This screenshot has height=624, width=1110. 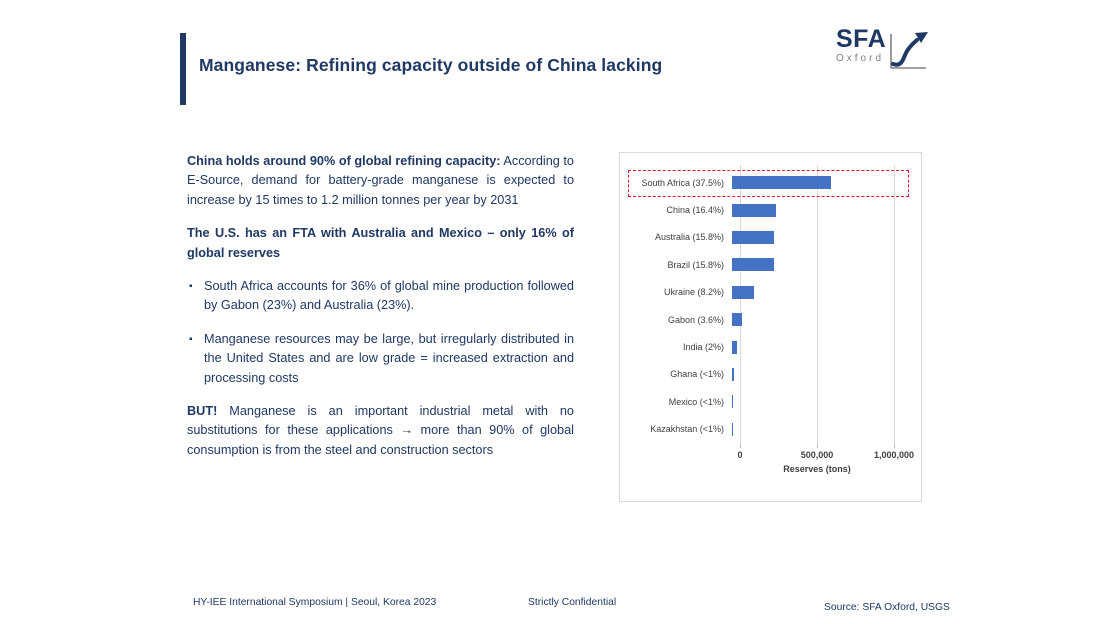 What do you see at coordinates (740, 455) in the screenshot?
I see `chart-x-tick-label: 0` at bounding box center [740, 455].